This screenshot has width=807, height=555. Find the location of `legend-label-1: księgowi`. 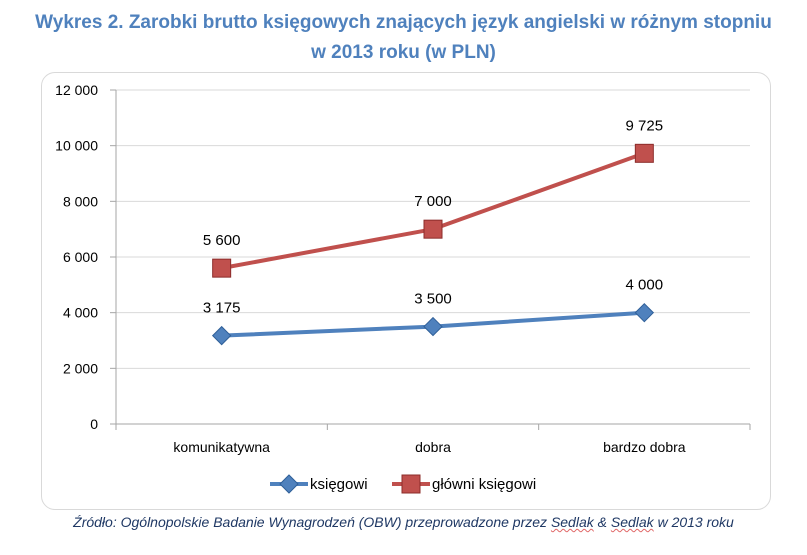

legend-label-1: księgowi is located at coordinates (339, 484).